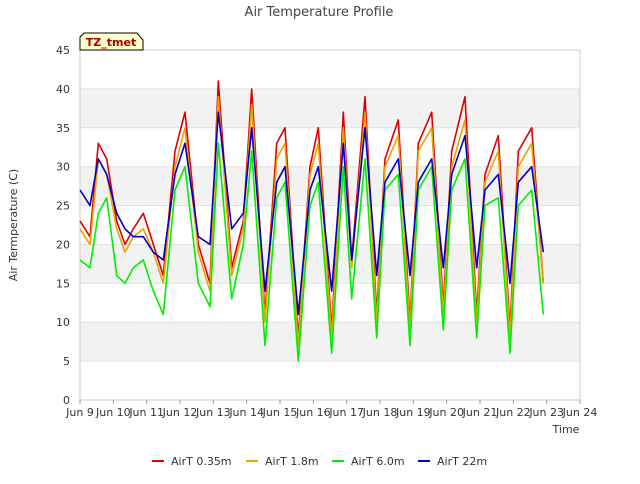 Image resolution: width=640 pixels, height=484 pixels. Describe the element at coordinates (113, 412) in the screenshot. I see `x-tick-label: Jun 10` at that location.